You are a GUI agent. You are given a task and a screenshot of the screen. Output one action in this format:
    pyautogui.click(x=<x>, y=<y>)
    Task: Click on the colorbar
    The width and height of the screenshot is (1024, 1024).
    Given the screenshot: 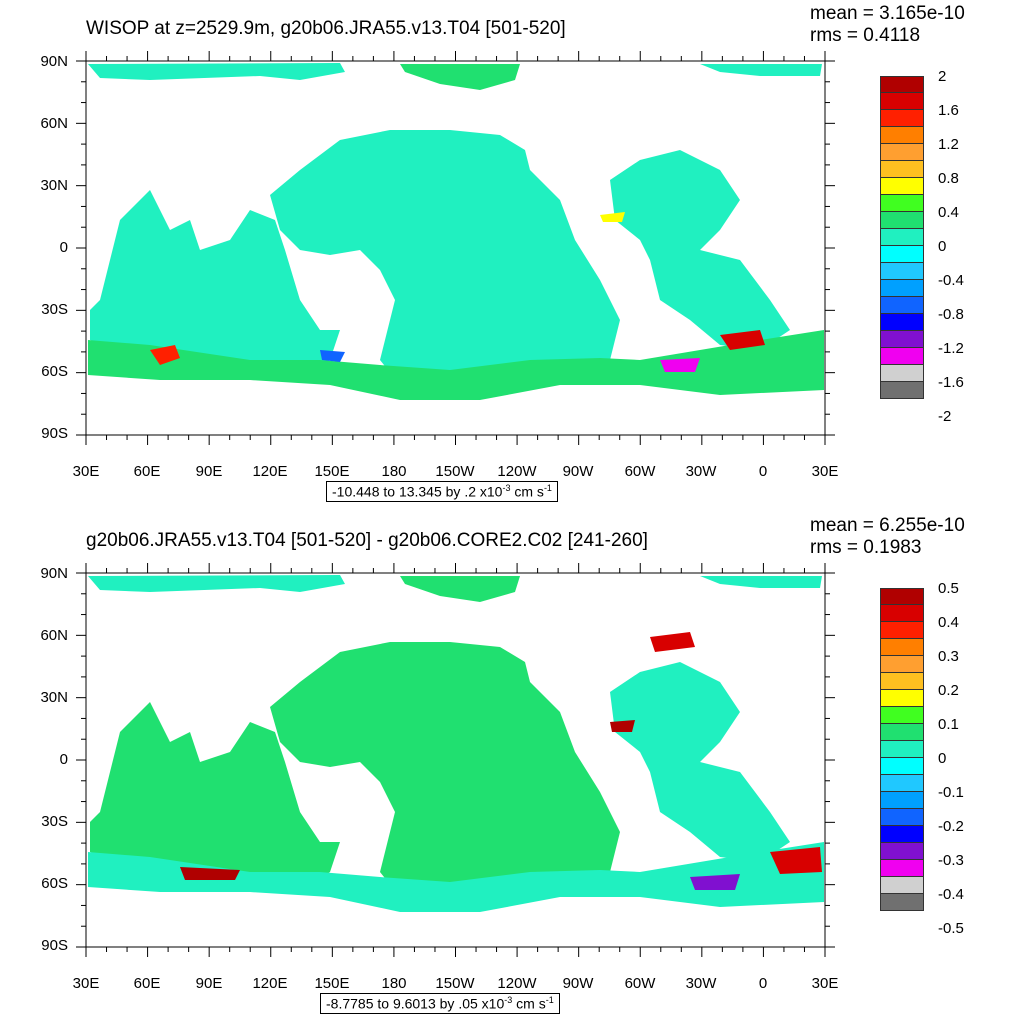 What is the action you would take?
    pyautogui.click(x=902, y=237)
    